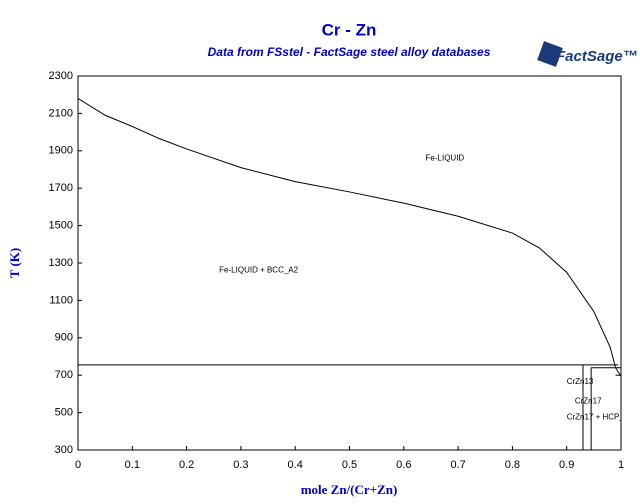  What do you see at coordinates (64, 338) in the screenshot?
I see `y-tick-label: 900` at bounding box center [64, 338].